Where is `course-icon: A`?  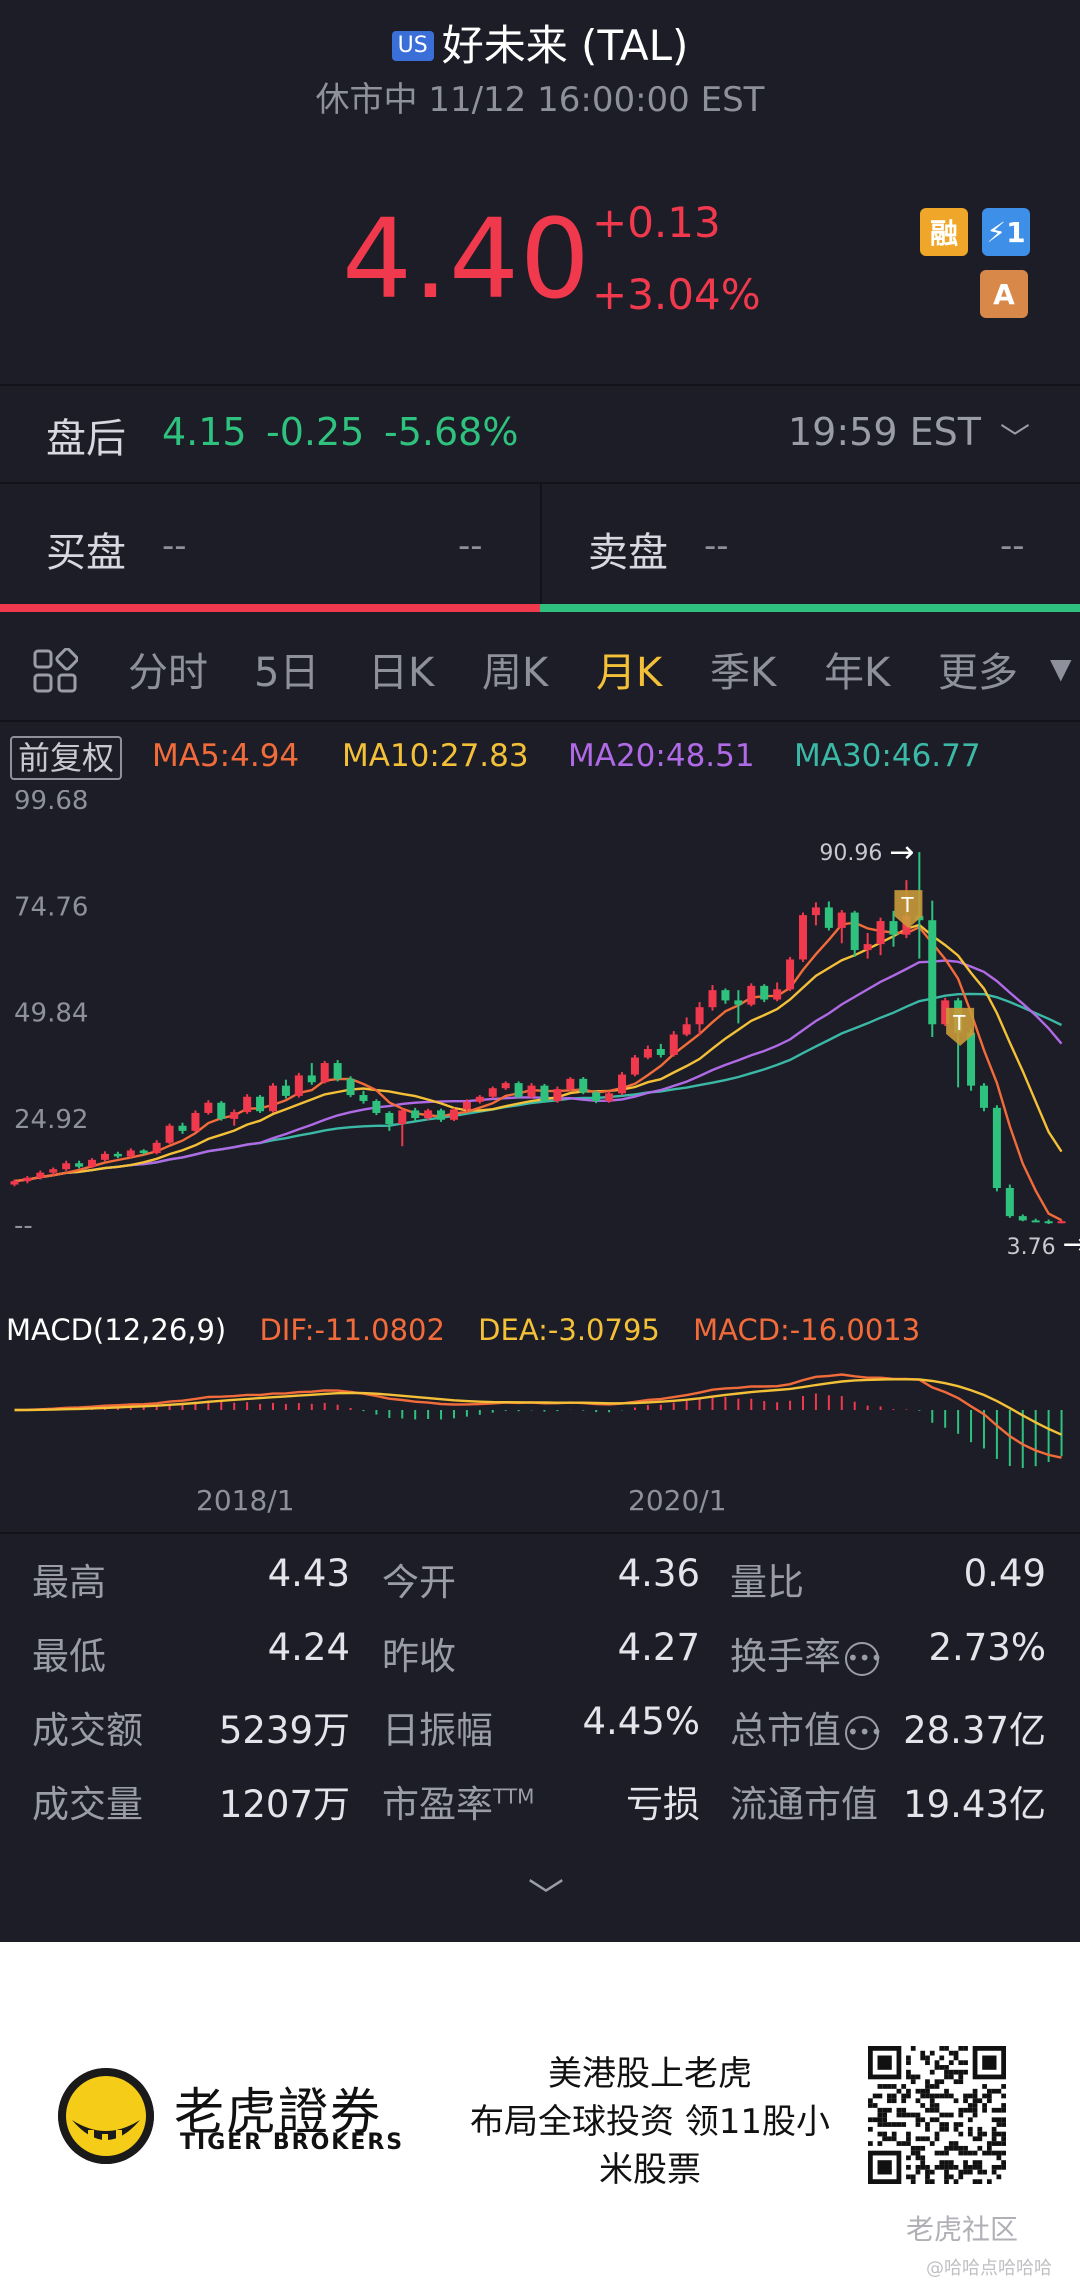
course-icon: A is located at coordinates (1004, 294).